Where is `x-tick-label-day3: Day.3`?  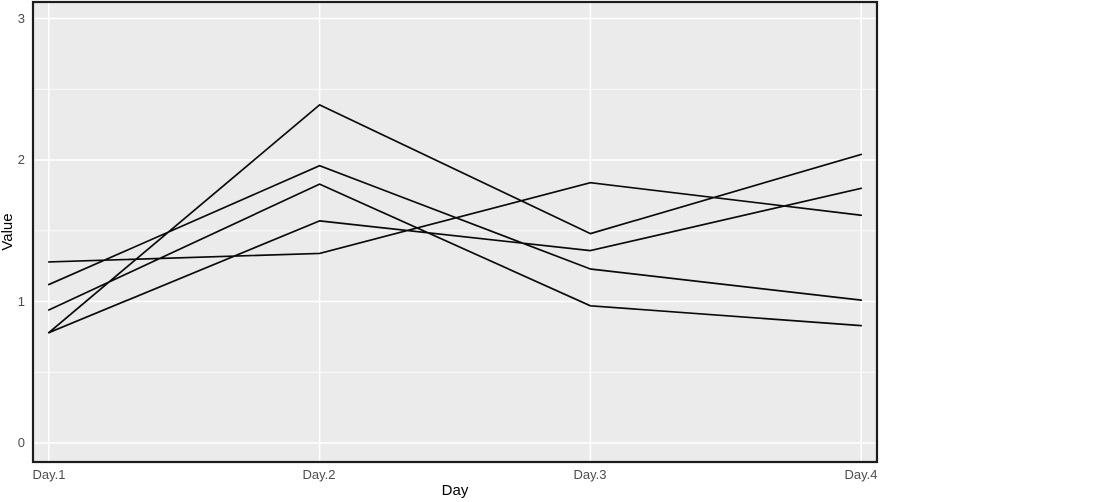 x-tick-label-day3: Day.3 is located at coordinates (590, 474).